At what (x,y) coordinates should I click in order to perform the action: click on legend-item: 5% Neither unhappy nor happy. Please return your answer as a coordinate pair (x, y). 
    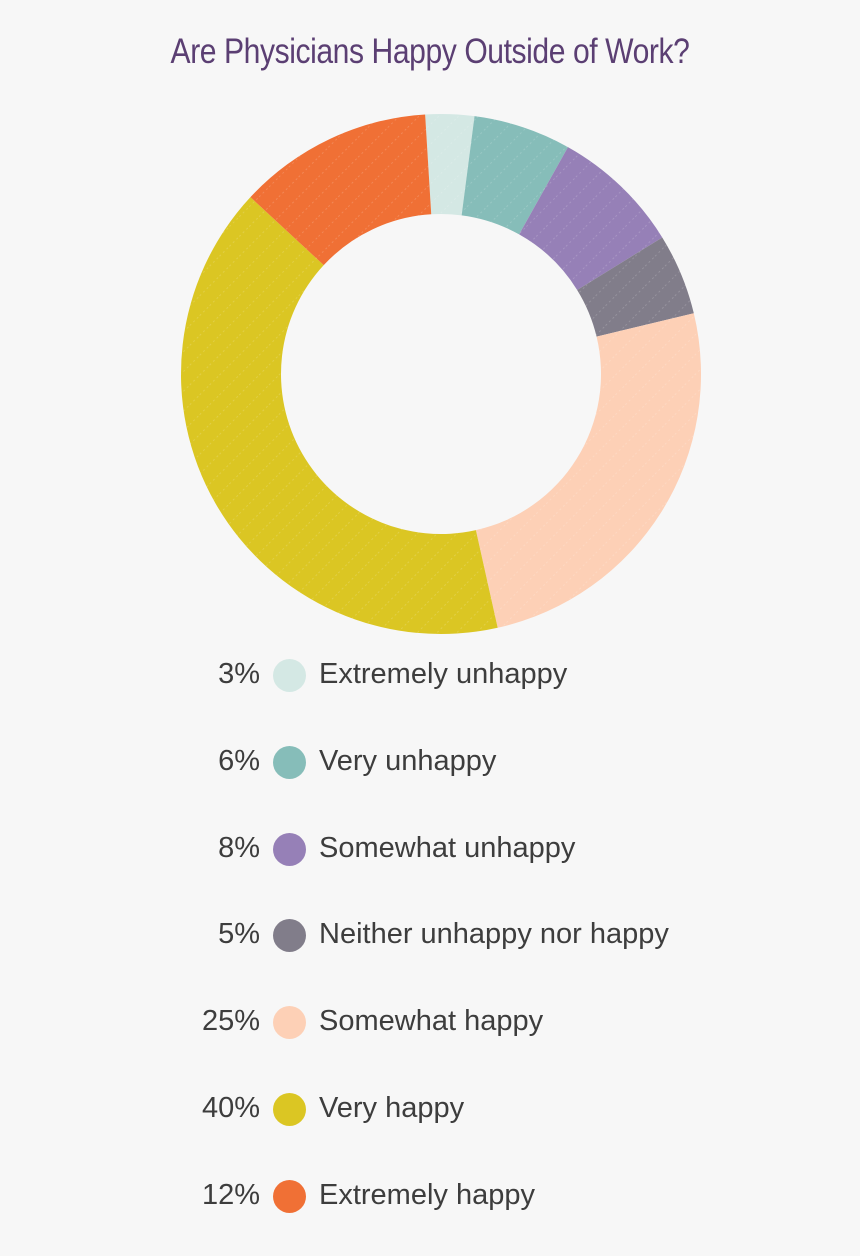
    Looking at the image, I should click on (430, 938).